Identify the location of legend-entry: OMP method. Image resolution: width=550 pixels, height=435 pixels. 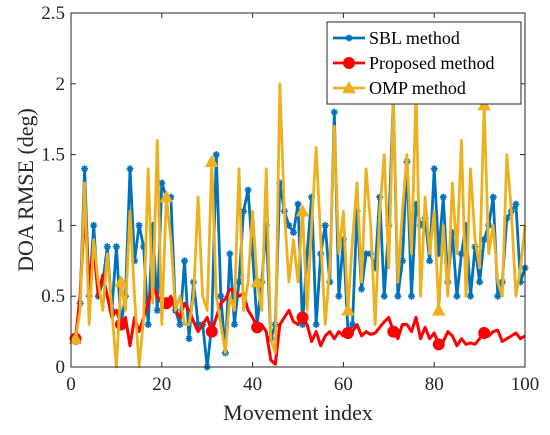
(399, 88).